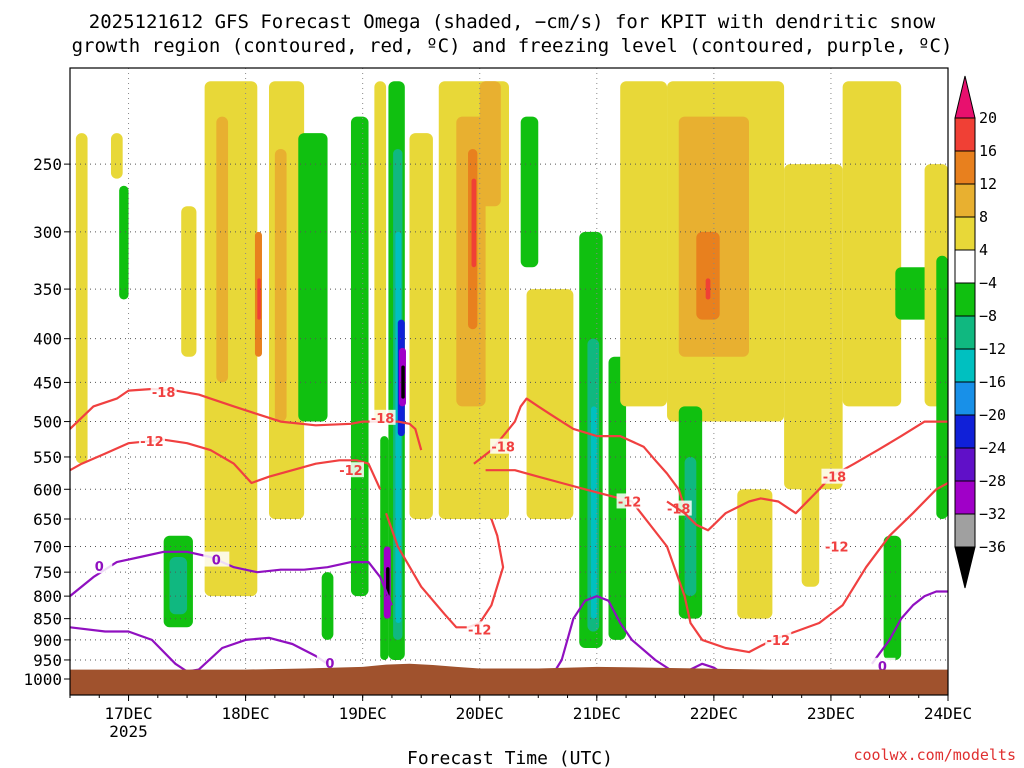 The image size is (1024, 768). What do you see at coordinates (47, 382) in the screenshot?
I see `y-tick-label: 450` at bounding box center [47, 382].